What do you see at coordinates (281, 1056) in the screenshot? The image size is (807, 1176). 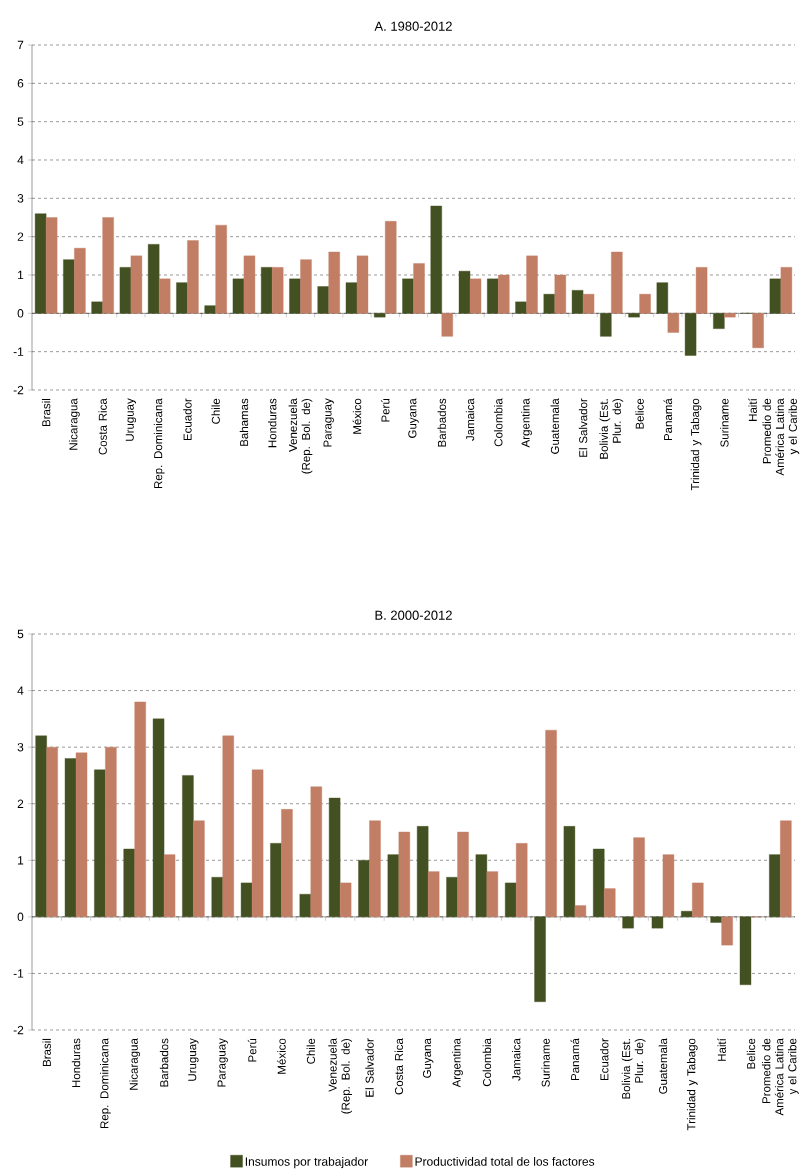 I see `x-tick-label: México` at bounding box center [281, 1056].